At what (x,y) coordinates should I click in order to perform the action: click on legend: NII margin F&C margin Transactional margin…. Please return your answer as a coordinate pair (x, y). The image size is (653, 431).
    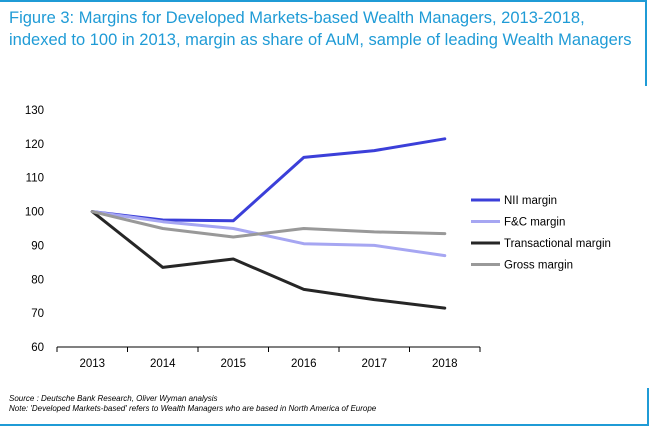
    Looking at the image, I should click on (541, 233).